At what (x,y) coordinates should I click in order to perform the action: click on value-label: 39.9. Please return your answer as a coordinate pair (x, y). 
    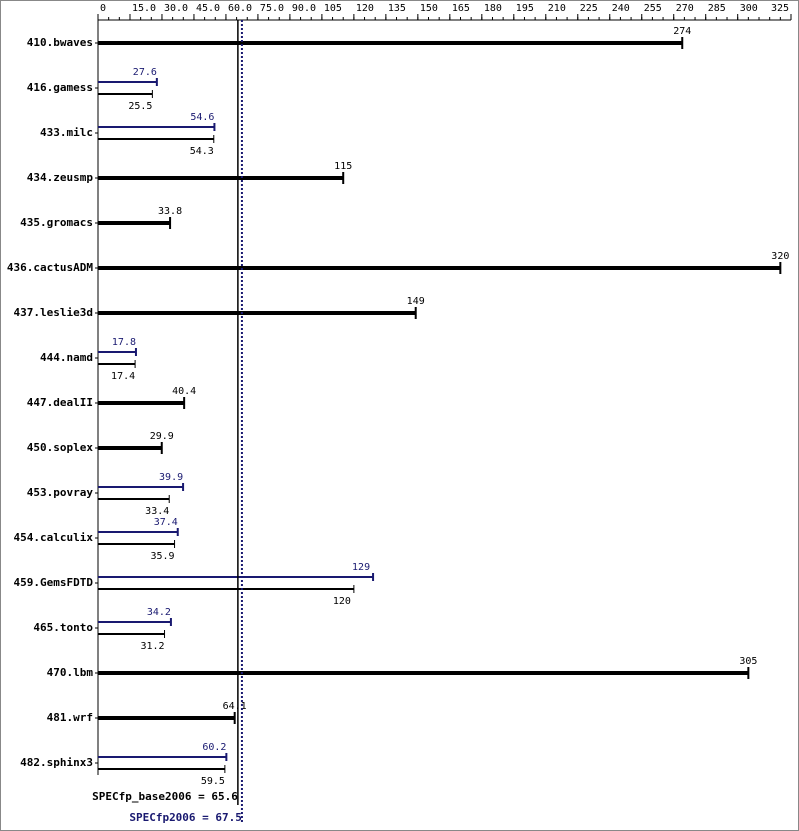
    Looking at the image, I should click on (171, 477).